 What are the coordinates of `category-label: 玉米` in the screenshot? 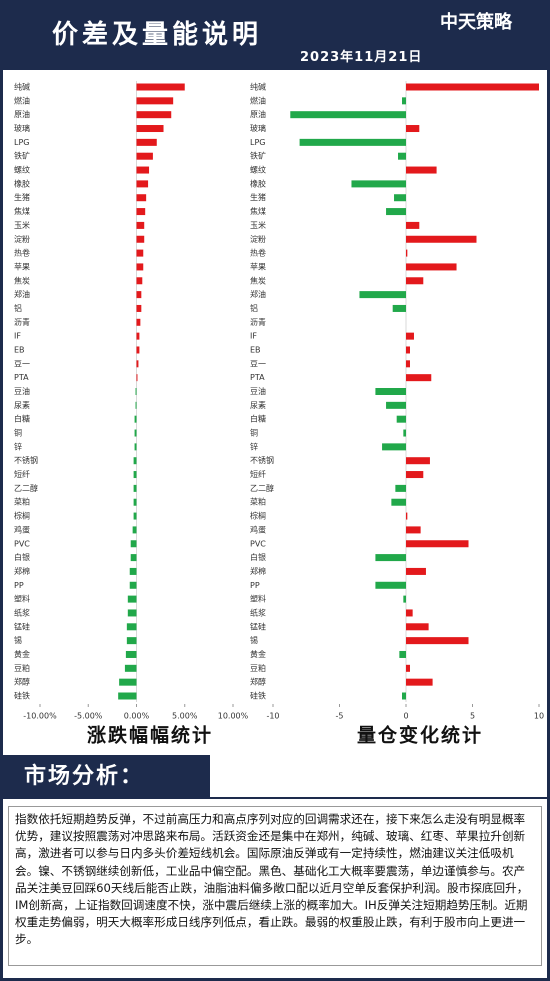 It's located at (22, 225).